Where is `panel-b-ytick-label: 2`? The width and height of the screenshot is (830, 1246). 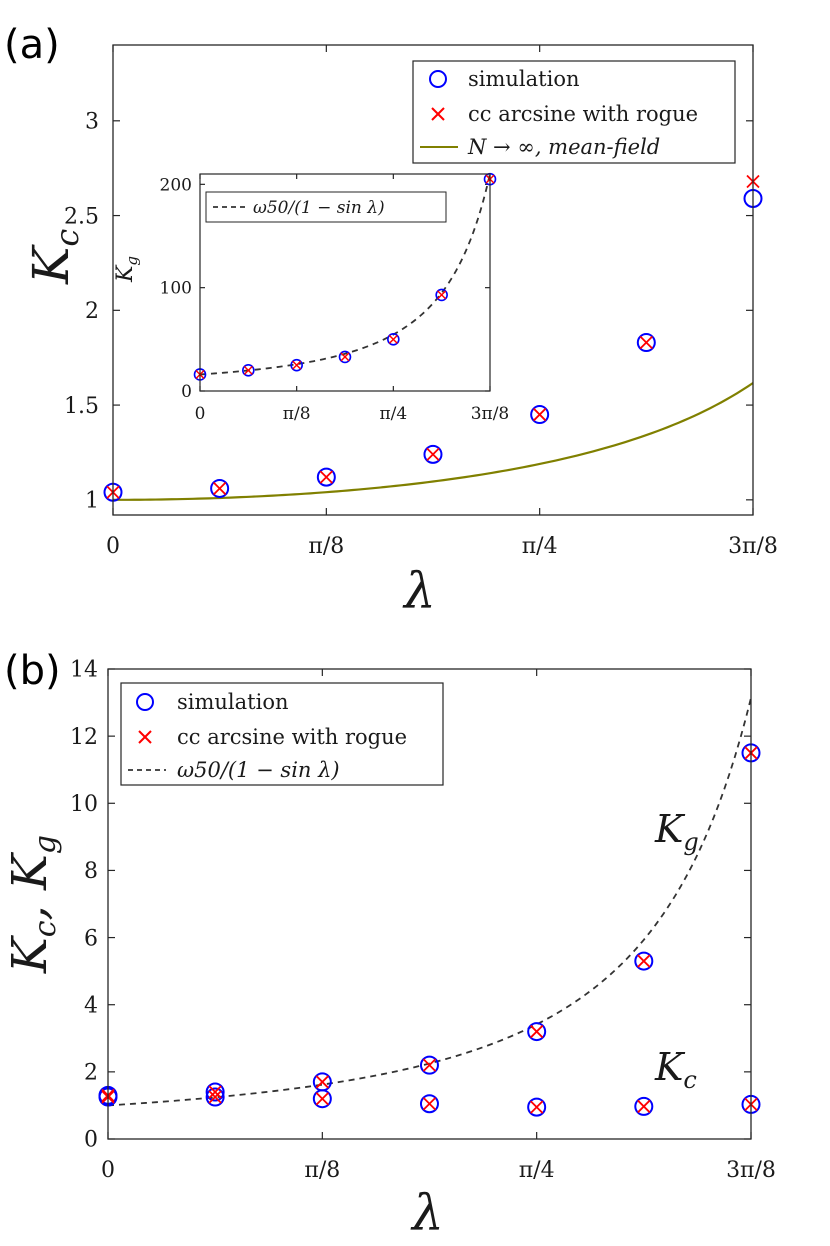
panel-b-ytick-label: 2 is located at coordinates (91, 1073).